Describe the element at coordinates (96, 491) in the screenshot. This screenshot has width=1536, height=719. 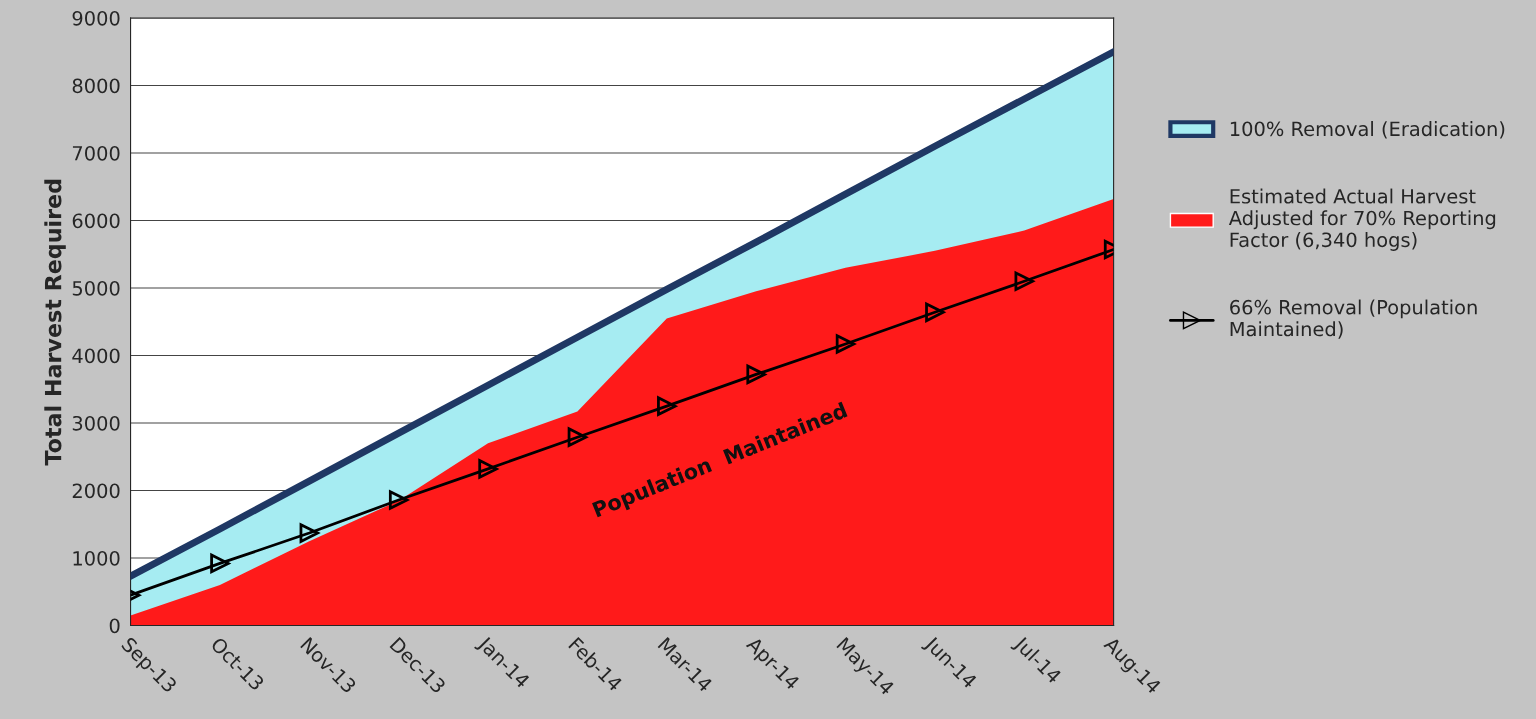
I see `y-tick-label: 2000` at that location.